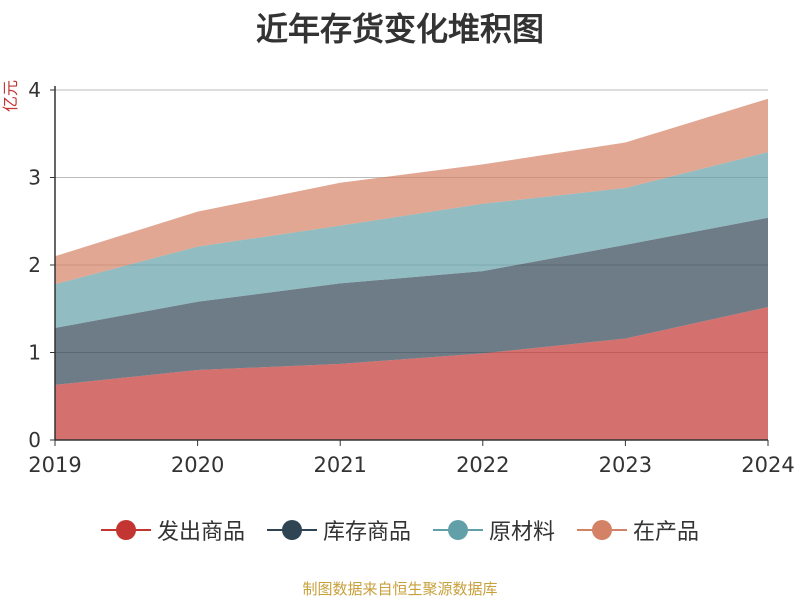 The width and height of the screenshot is (800, 600). I want to click on legend-item: 在产品, so click(638, 530).